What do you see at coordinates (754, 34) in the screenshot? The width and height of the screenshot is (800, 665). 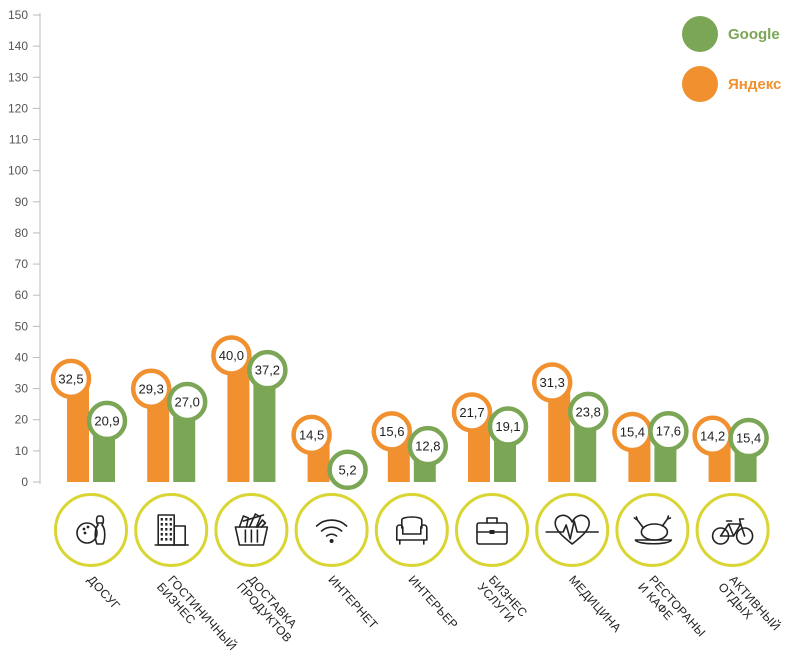 I see `legend-label: Google` at bounding box center [754, 34].